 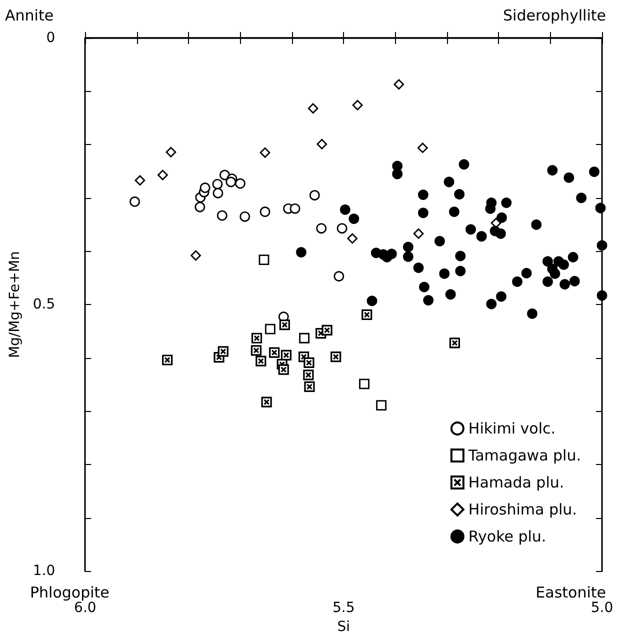 I want to click on legend-label: Ryoke plu., so click(x=507, y=537).